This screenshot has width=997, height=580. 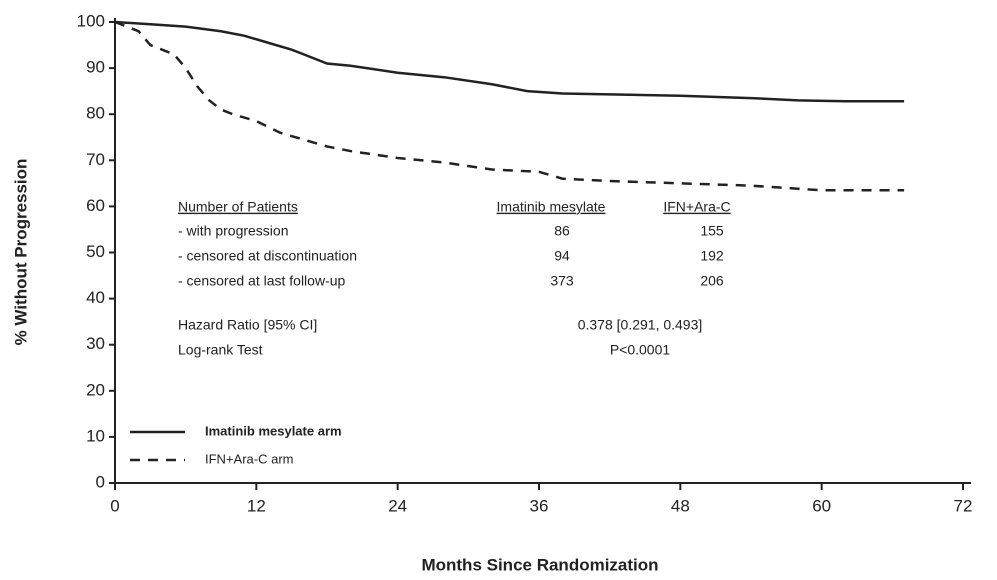 I want to click on y-tick-label: 60, so click(x=95, y=205).